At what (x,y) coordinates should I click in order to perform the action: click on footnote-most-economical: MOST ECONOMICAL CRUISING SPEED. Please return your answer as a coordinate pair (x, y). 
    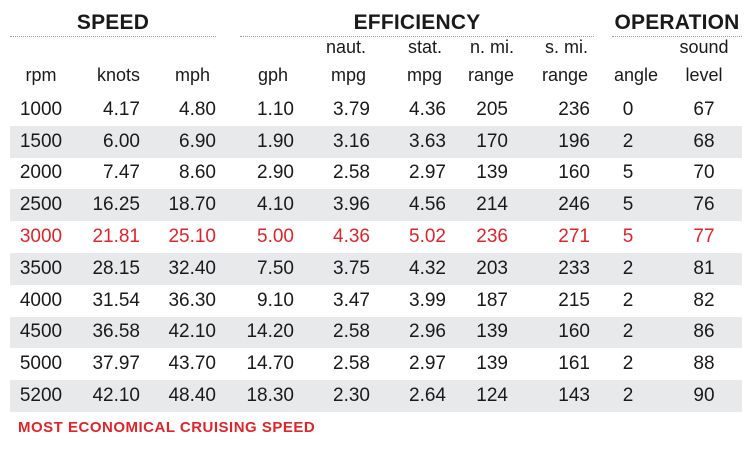
    Looking at the image, I should click on (167, 427).